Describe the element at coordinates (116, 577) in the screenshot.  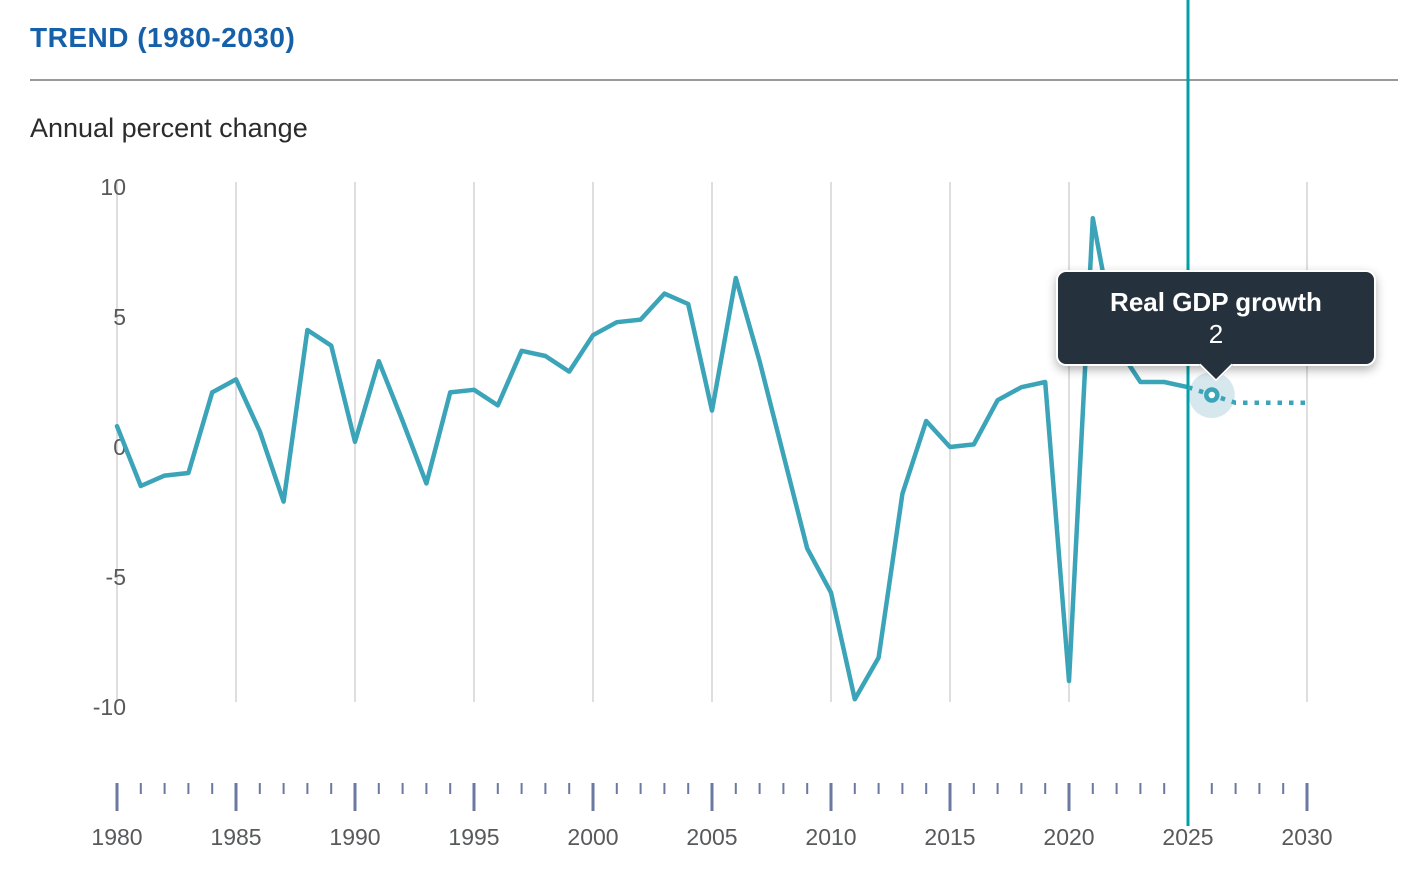
I see `svg-text: -5` at that location.